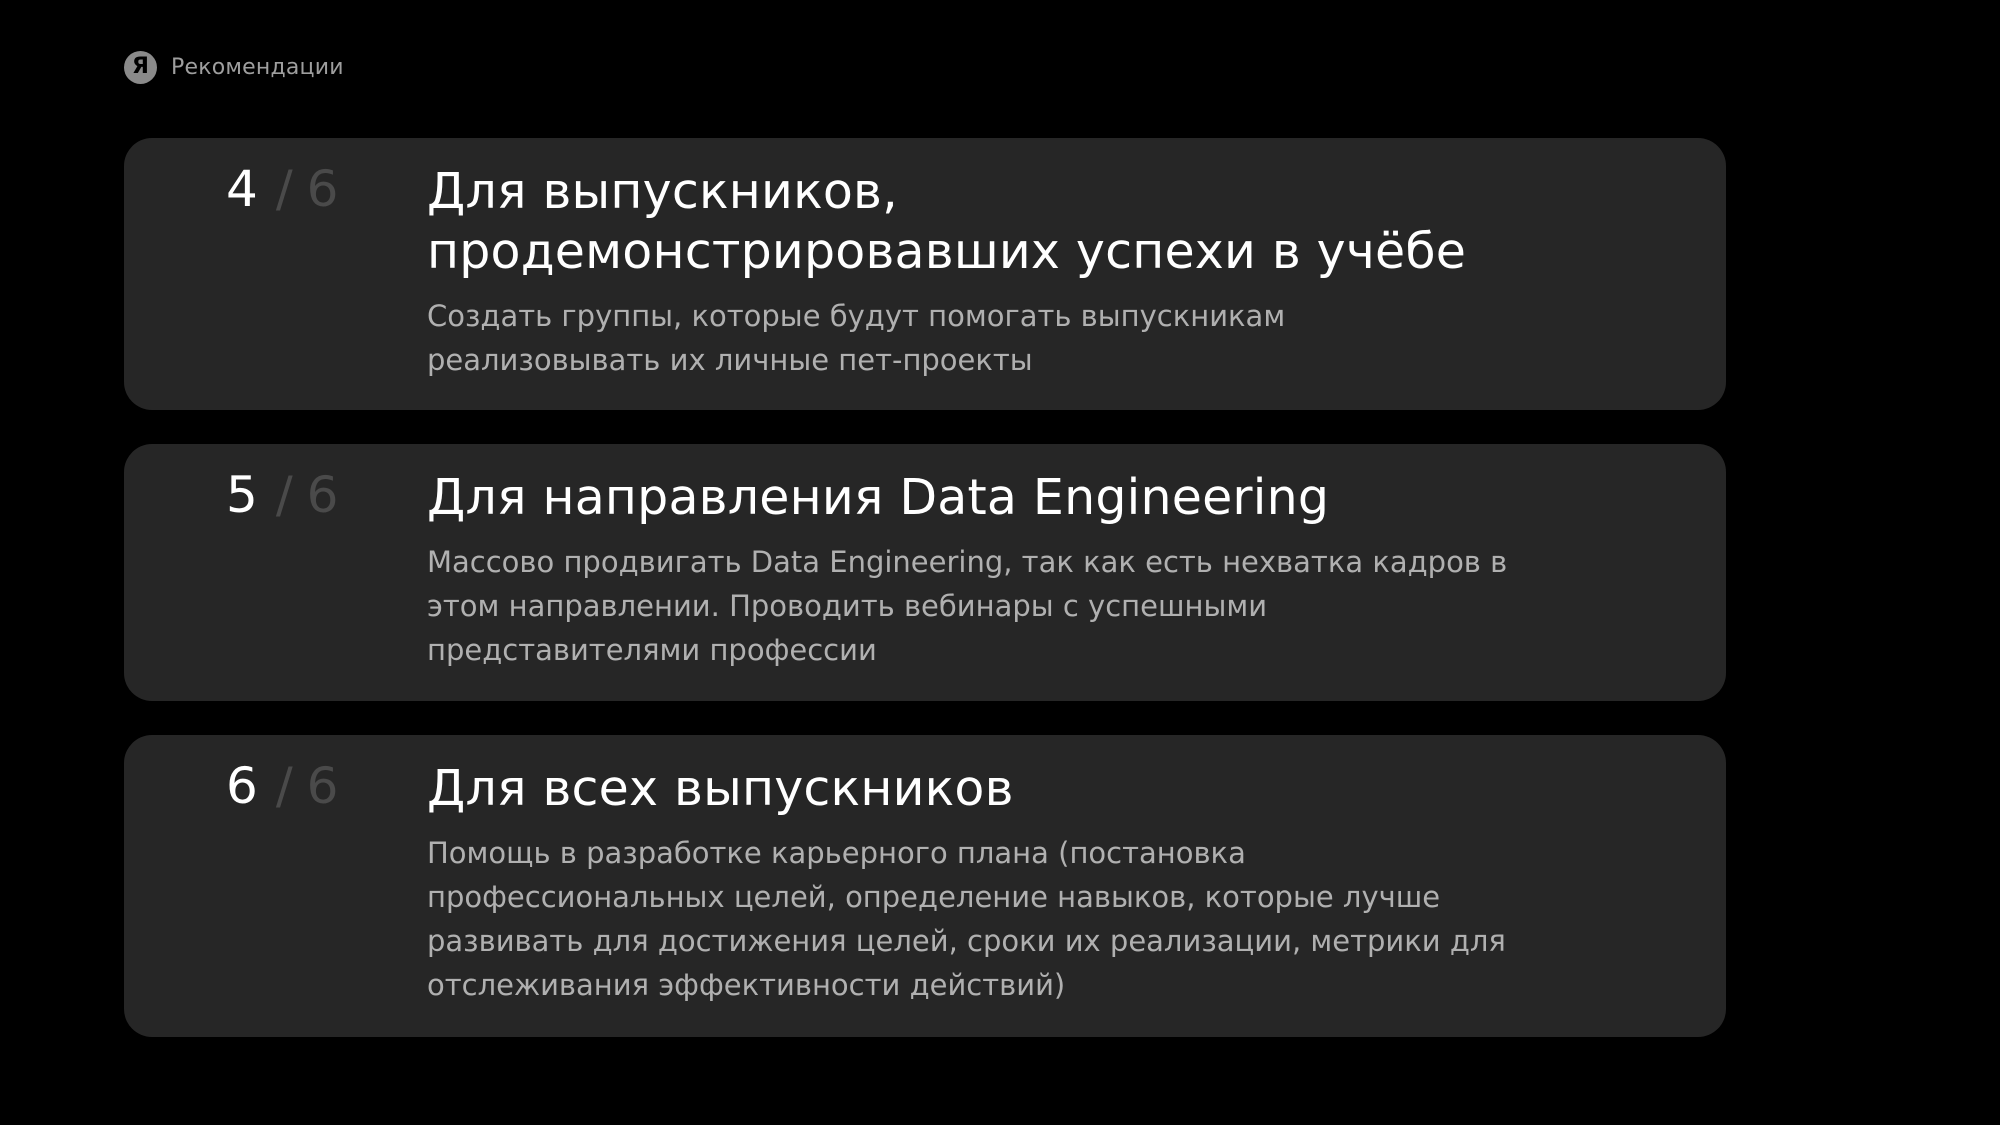 This screenshot has width=2000, height=1125. I want to click on card-title: Для направления Data Engineering, so click(878, 497).